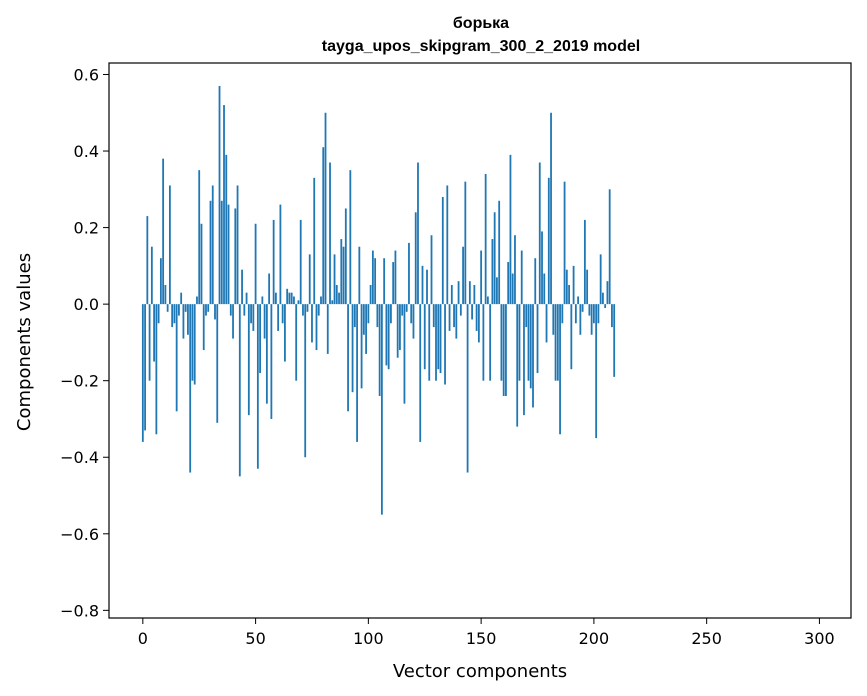 The width and height of the screenshot is (867, 696). I want to click on y-tick-label: −0.6, so click(79, 534).